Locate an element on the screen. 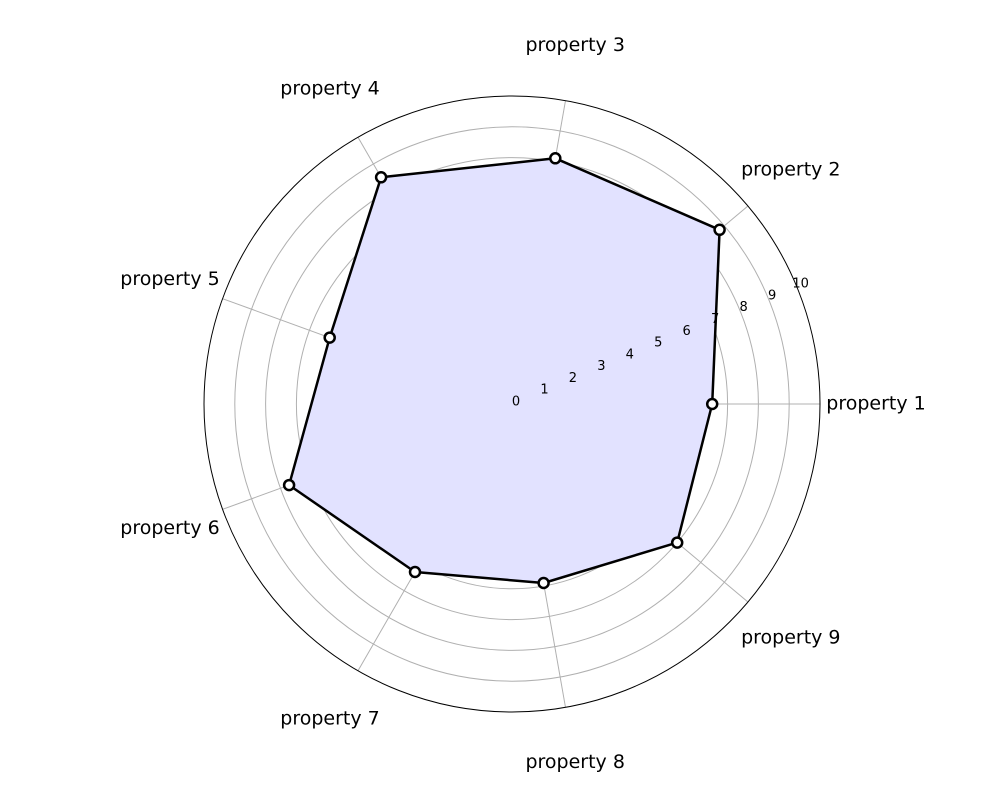 The image size is (1000, 800). radial-tick-label: 0 is located at coordinates (516, 402).